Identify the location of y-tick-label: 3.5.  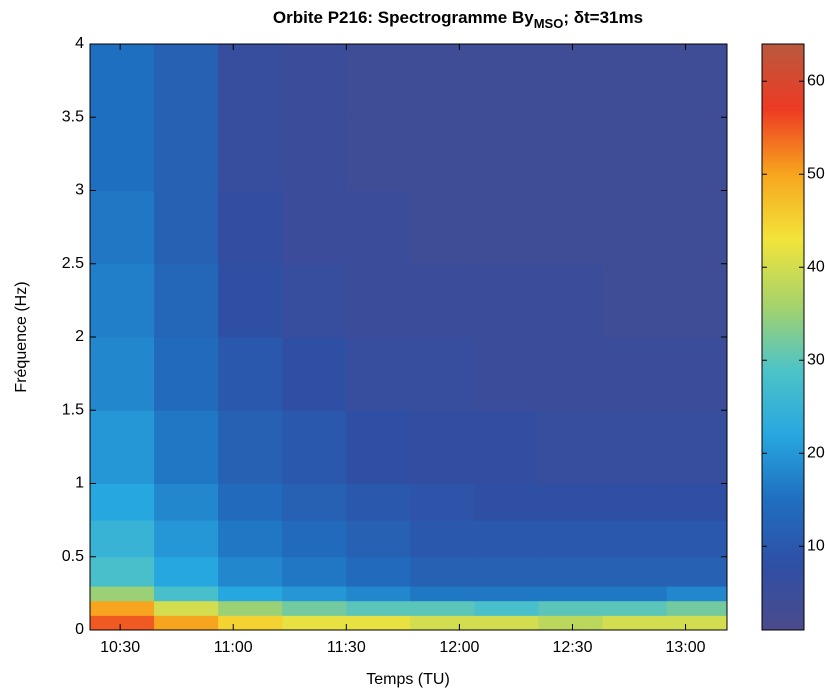
(73, 116).